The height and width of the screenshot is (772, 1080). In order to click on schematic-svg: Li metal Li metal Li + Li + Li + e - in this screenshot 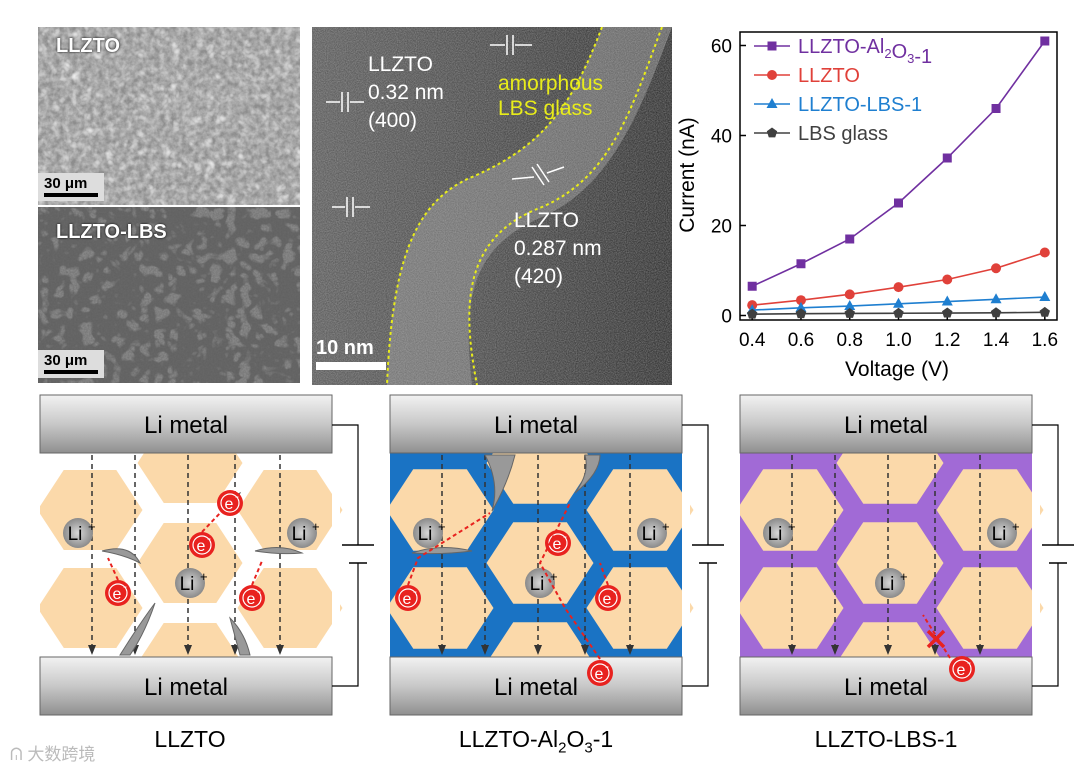, I will do `click(905, 555)`.